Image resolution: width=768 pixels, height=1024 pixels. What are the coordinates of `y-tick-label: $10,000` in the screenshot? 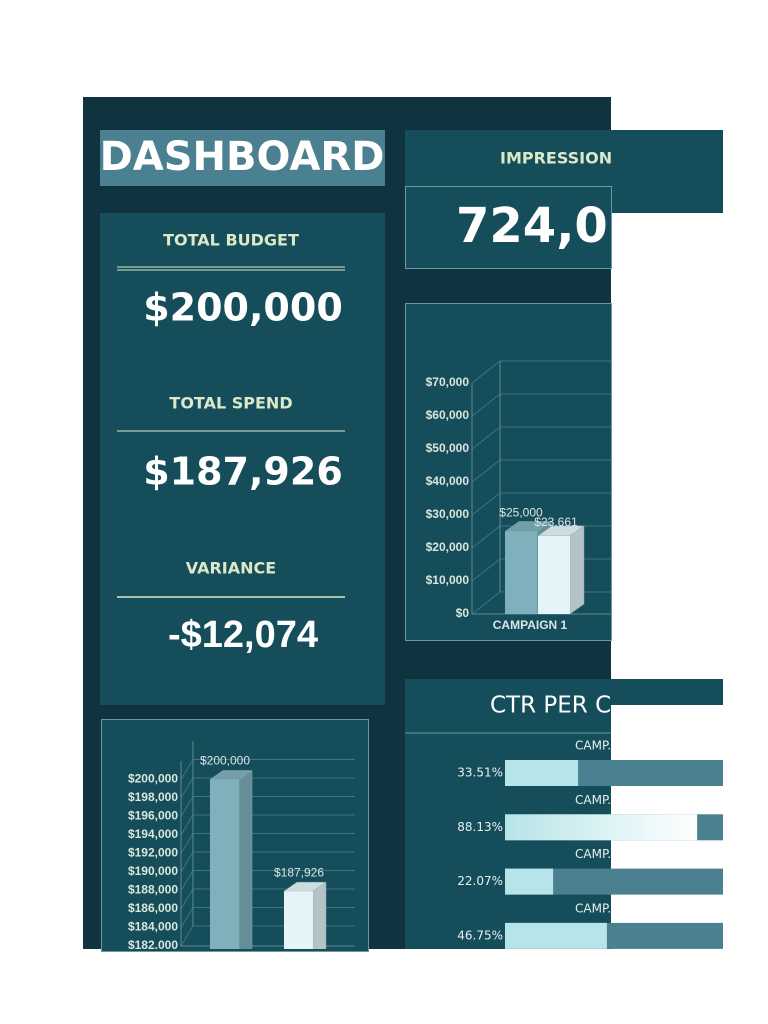 It's located at (448, 580).